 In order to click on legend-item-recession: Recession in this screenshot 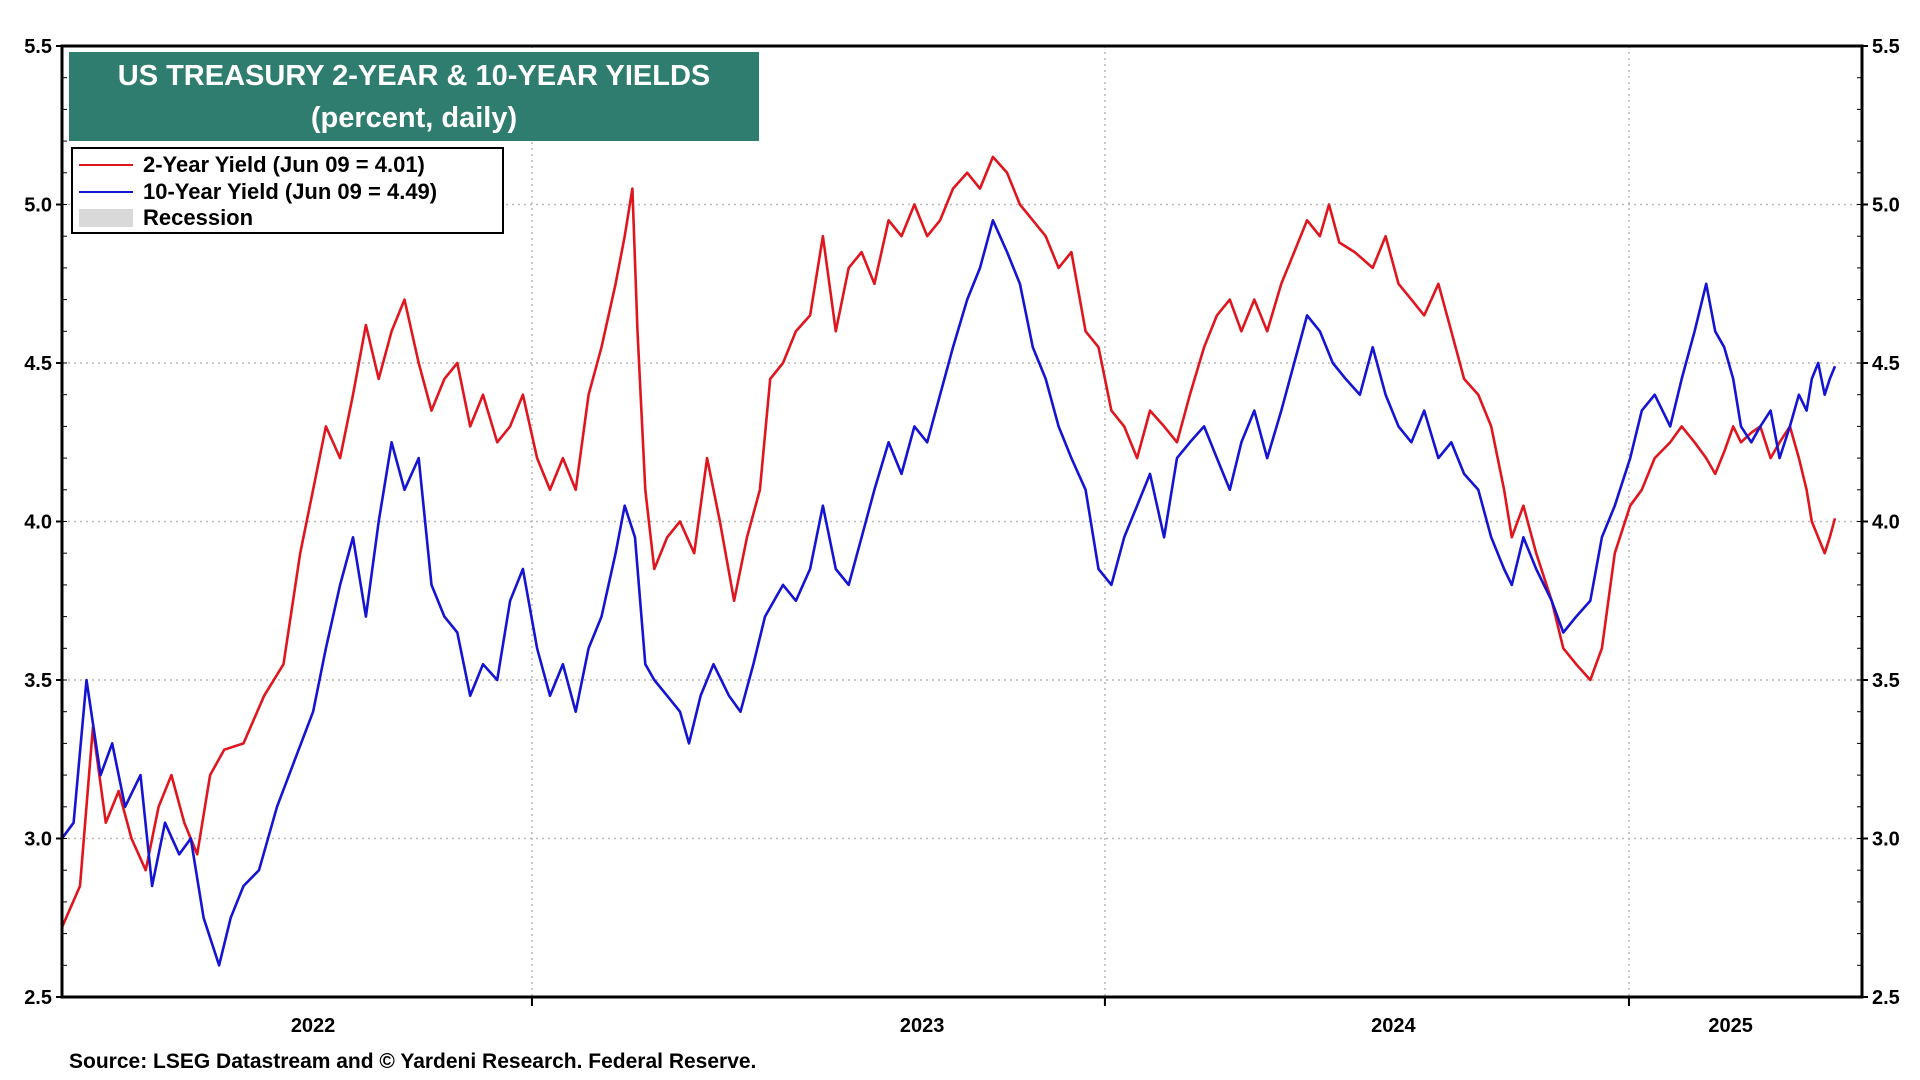, I will do `click(166, 218)`.